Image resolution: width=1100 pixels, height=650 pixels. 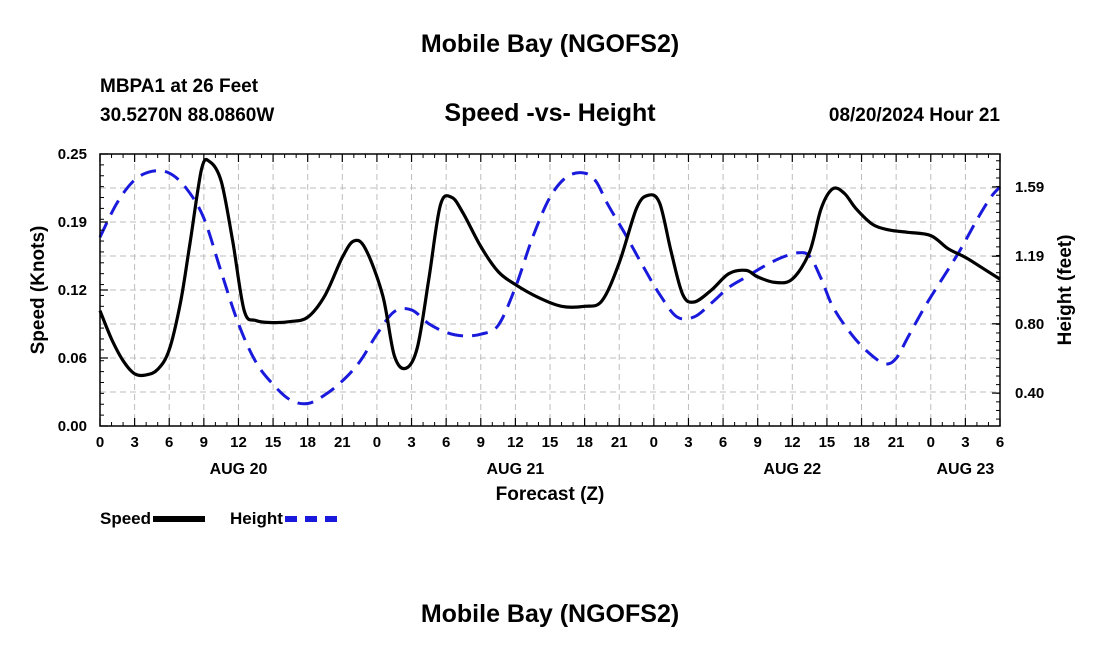 What do you see at coordinates (550, 614) in the screenshot?
I see `footer-title: Mobile Bay (NGOFS2)` at bounding box center [550, 614].